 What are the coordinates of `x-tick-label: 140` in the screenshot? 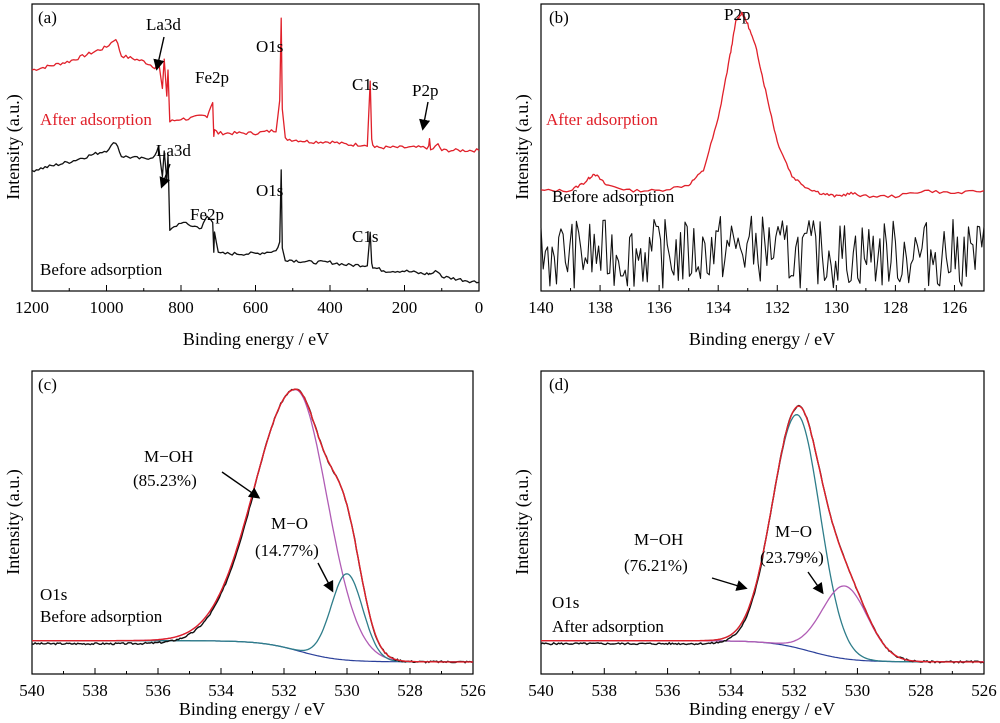 It's located at (541, 307).